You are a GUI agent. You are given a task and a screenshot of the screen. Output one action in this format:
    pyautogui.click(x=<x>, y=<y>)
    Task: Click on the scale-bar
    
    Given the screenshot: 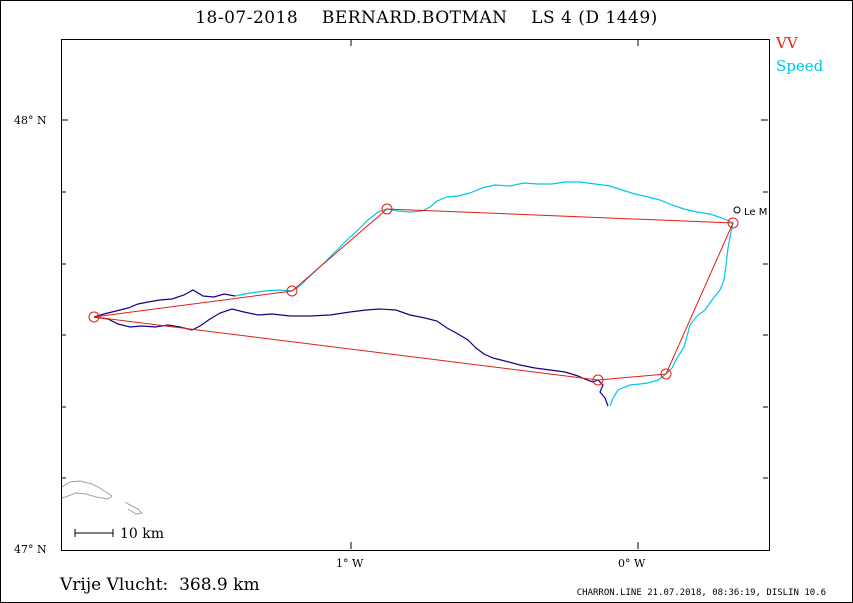 What is the action you would take?
    pyautogui.click(x=94, y=533)
    